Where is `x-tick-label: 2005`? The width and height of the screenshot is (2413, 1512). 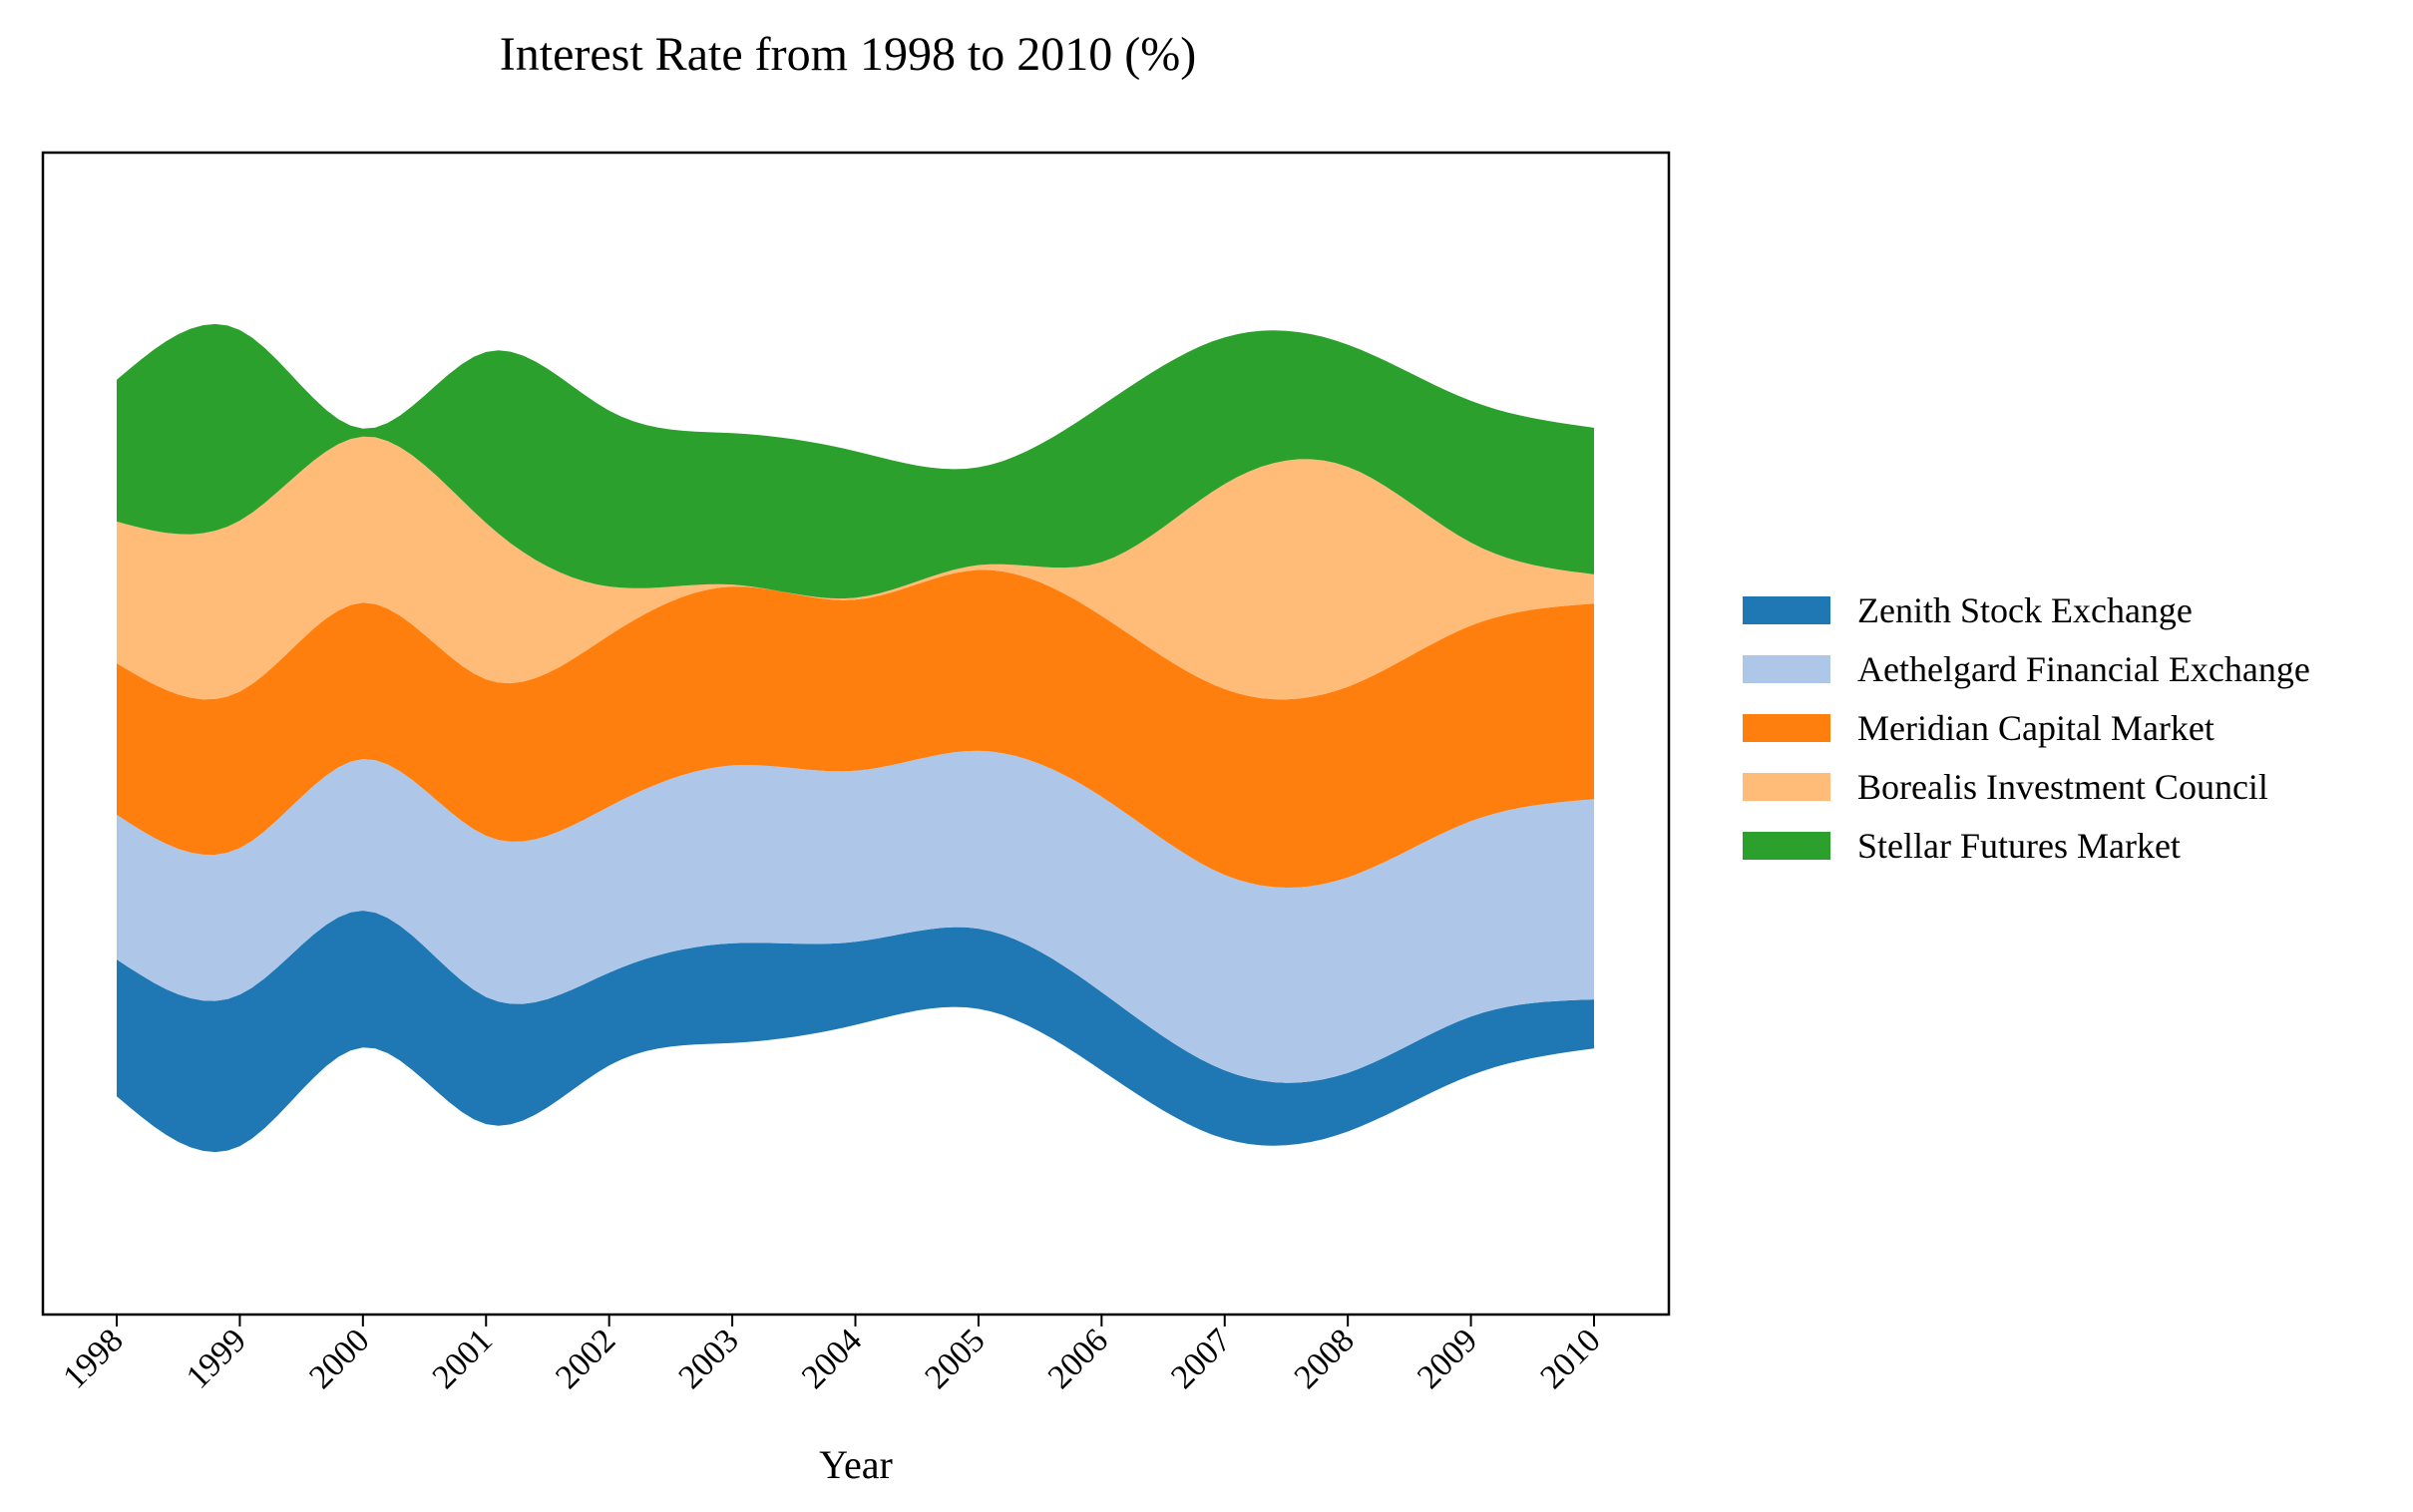 x-tick-label: 2005 is located at coordinates (955, 1358).